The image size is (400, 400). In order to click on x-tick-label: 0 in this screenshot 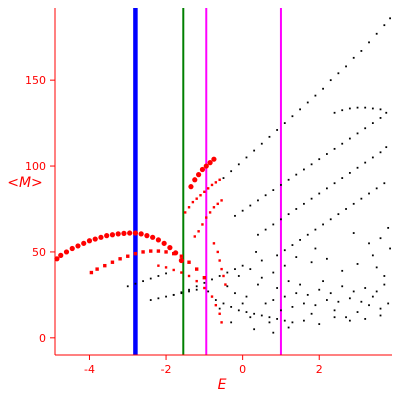, I will do `click(242, 369)`.